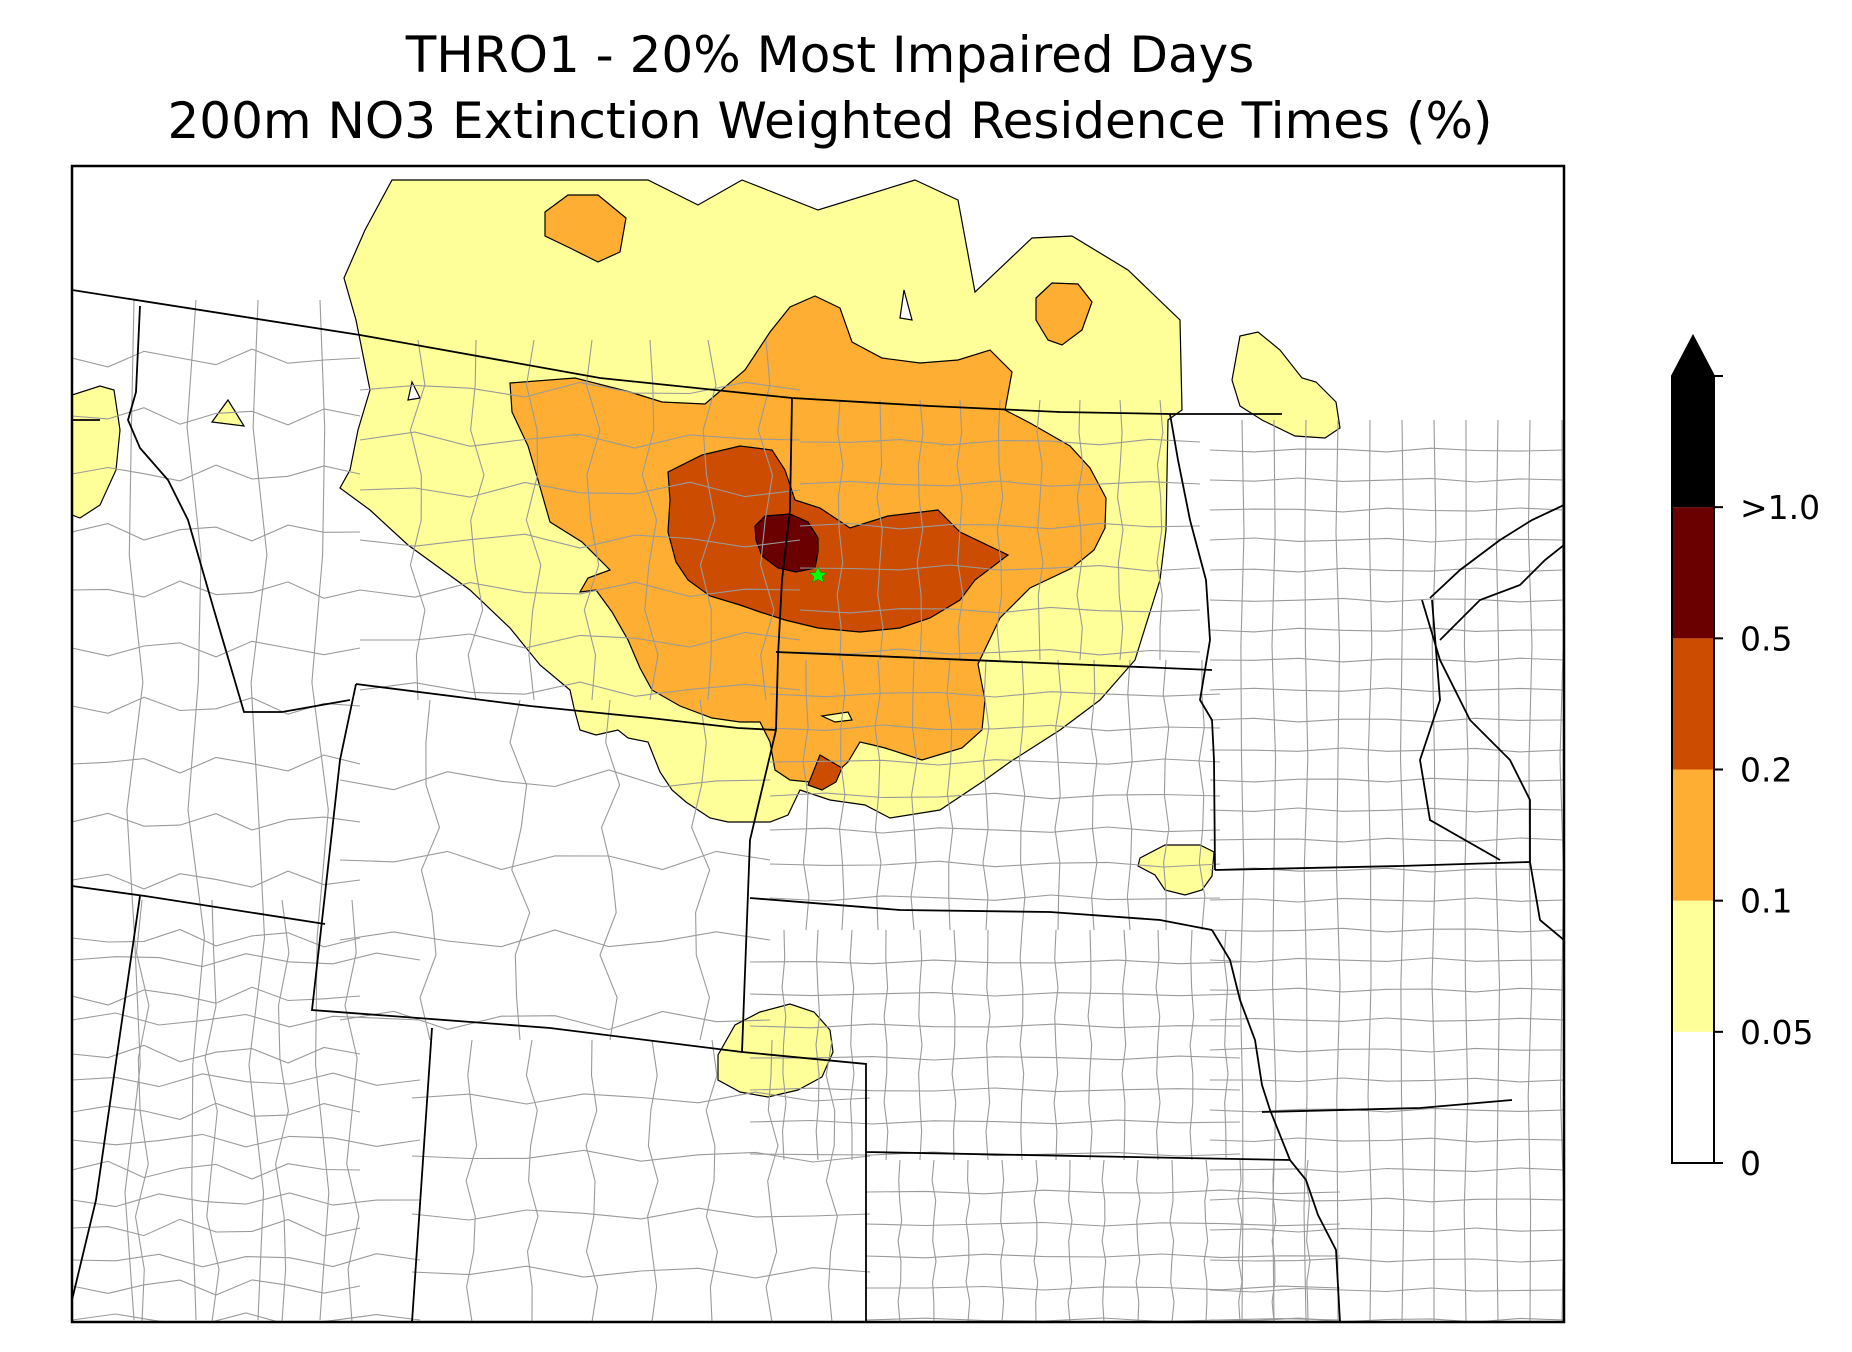 The image size is (1852, 1352). I want to click on north-south-dakota-boundary, so click(994, 661).